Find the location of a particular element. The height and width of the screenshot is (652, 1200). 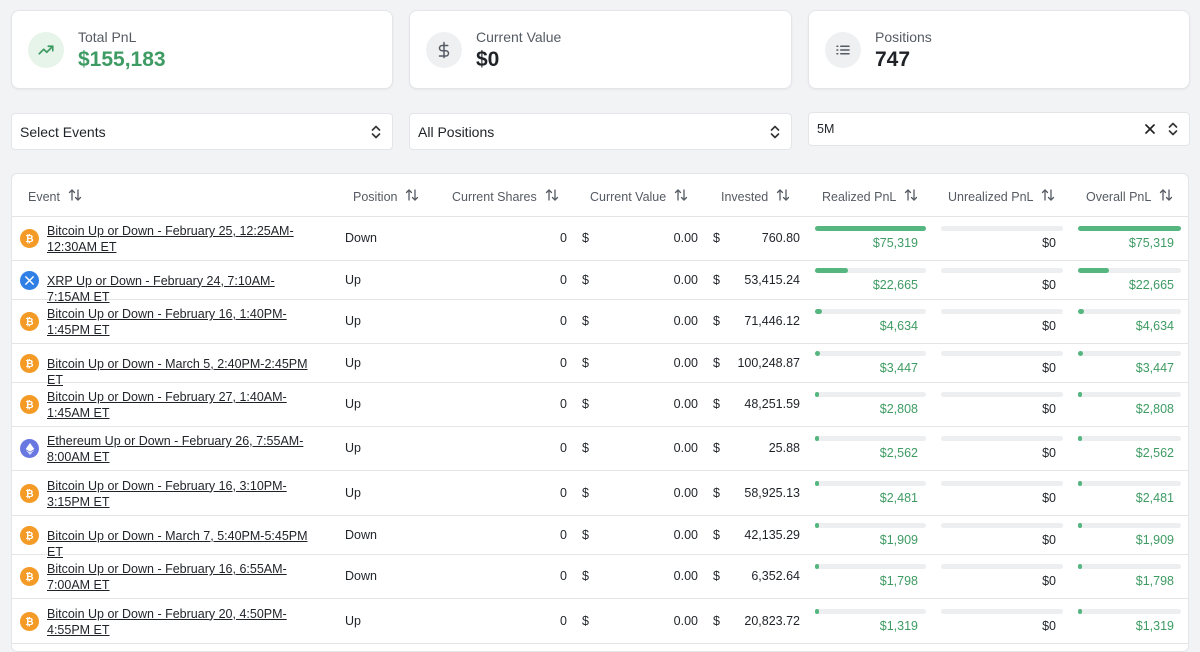

invested-cell: 58,925.13 is located at coordinates (772, 492).